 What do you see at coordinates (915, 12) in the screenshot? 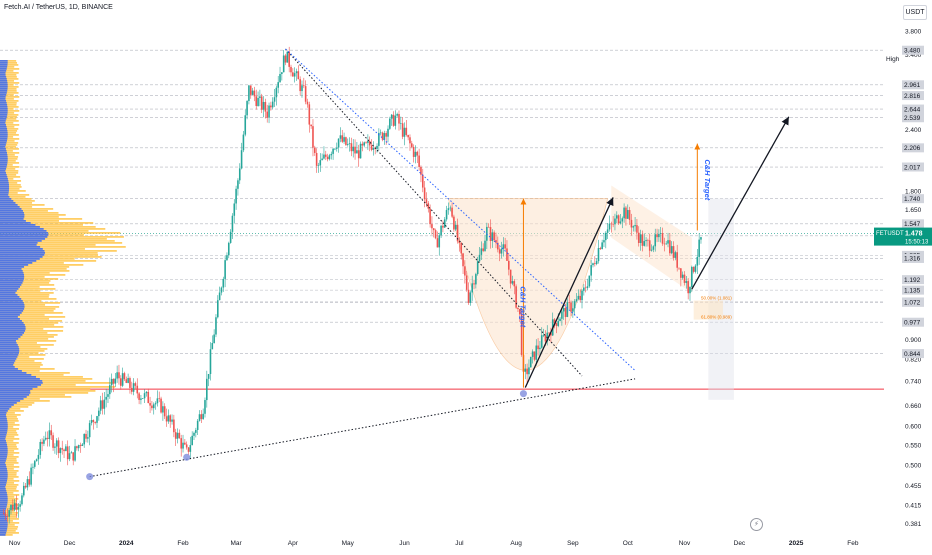
I see `currency-button: USDT` at bounding box center [915, 12].